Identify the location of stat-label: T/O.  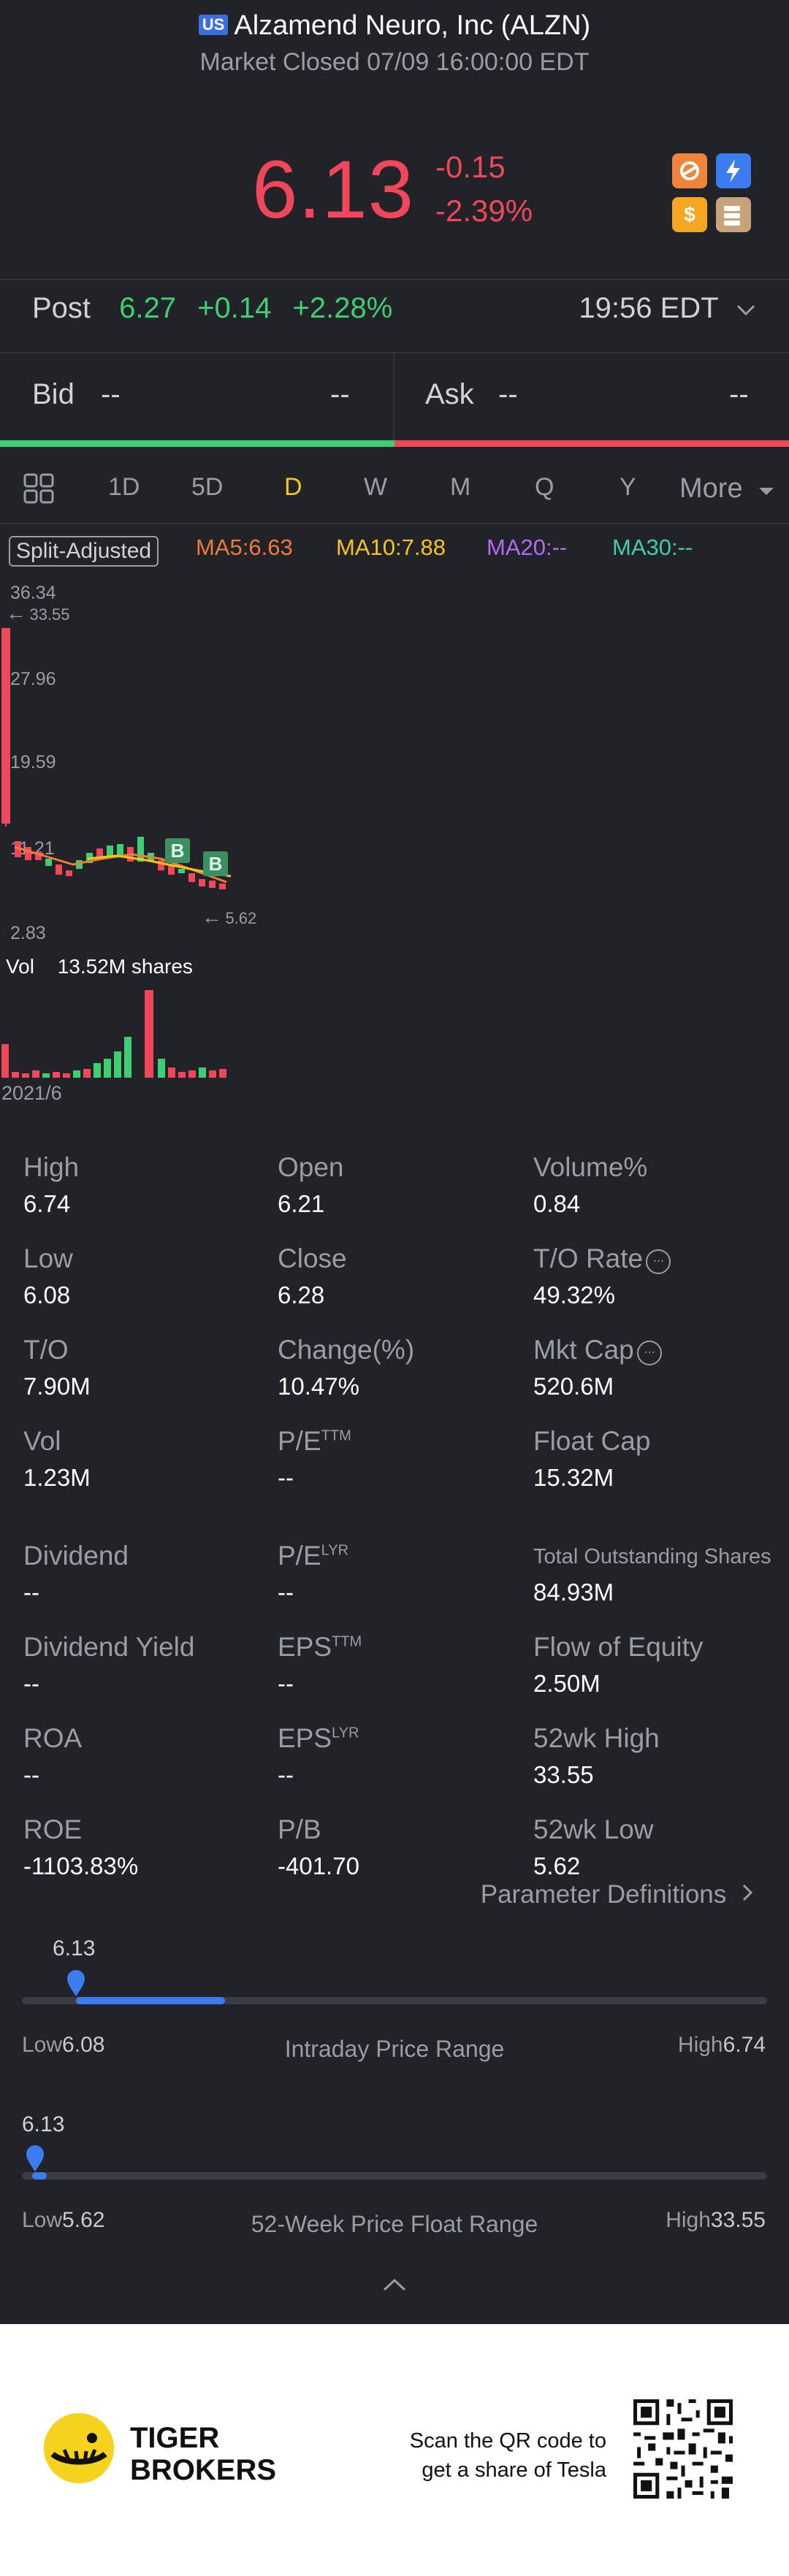
(46, 1350).